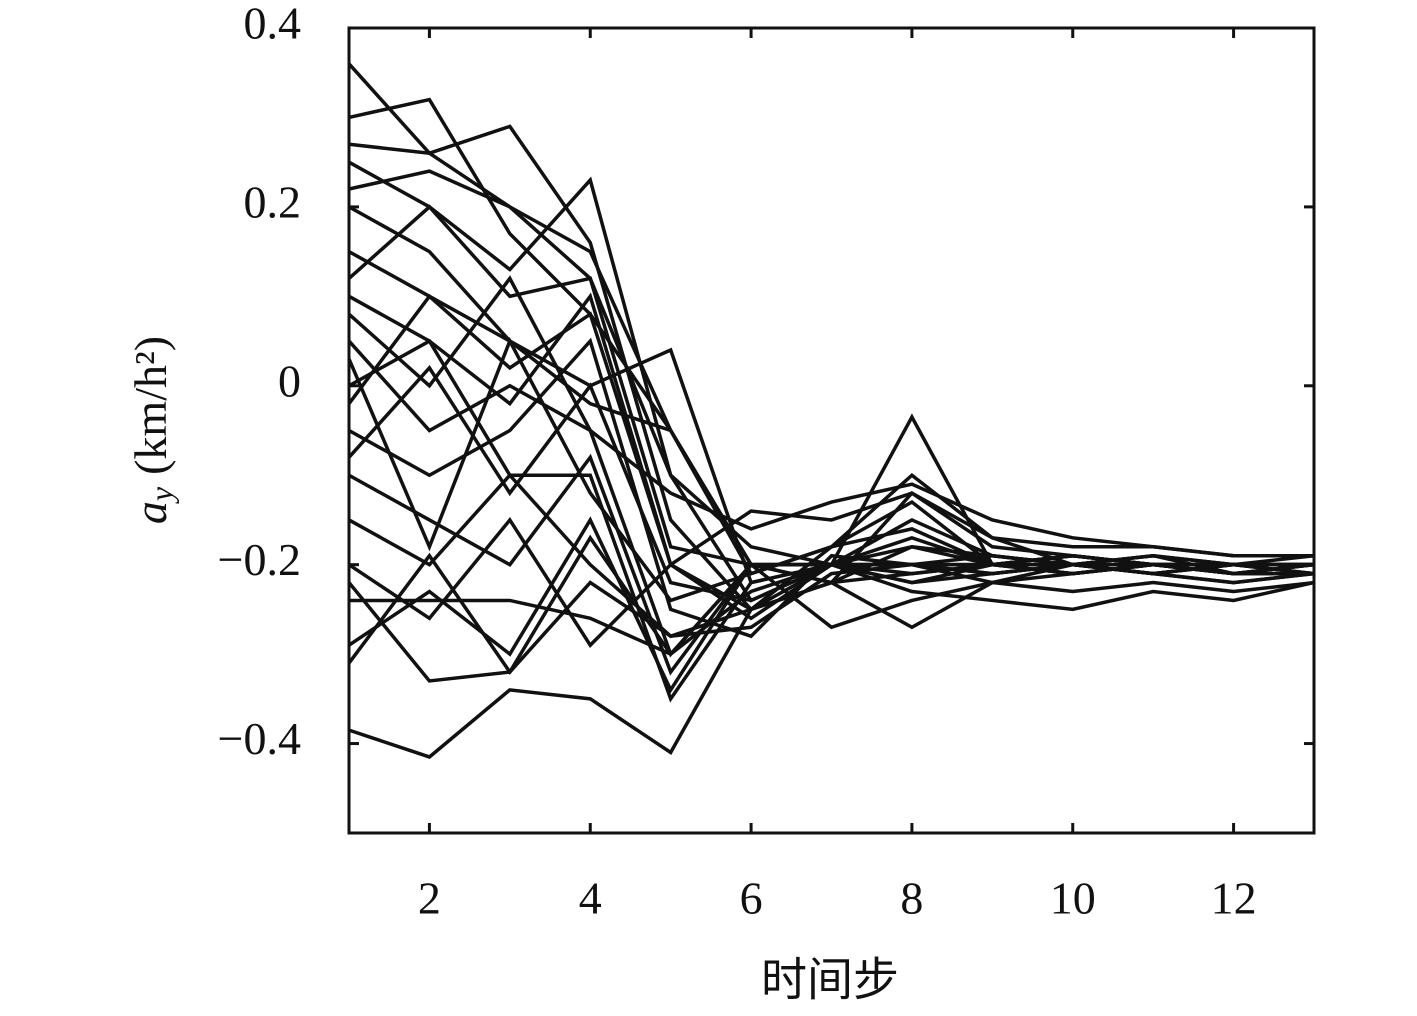 Image resolution: width=1417 pixels, height=1016 pixels. Describe the element at coordinates (1234, 898) in the screenshot. I see `x-tick-label: 12` at that location.